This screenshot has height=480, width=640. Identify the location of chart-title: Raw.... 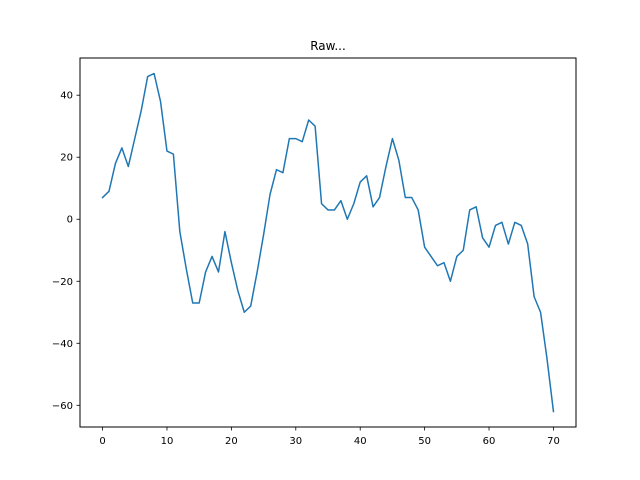
(328, 46).